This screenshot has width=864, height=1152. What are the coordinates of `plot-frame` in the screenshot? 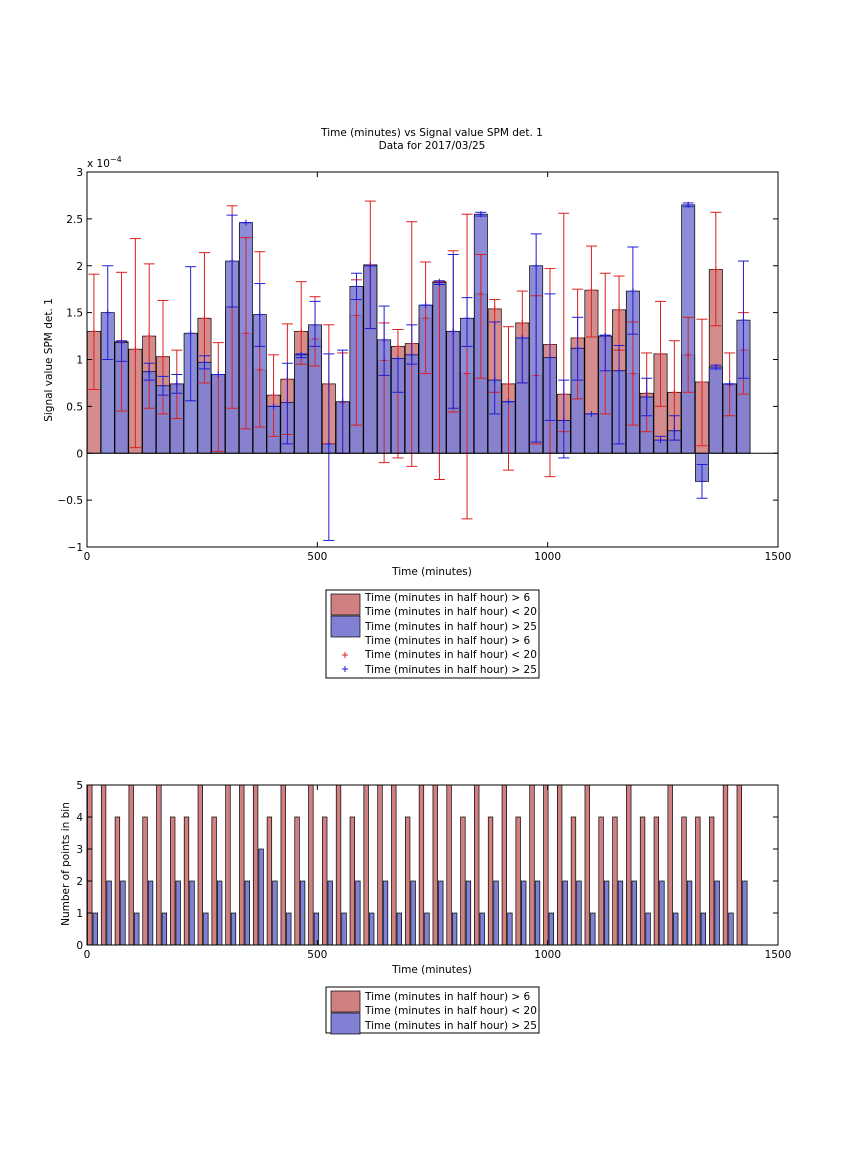 It's located at (432, 865).